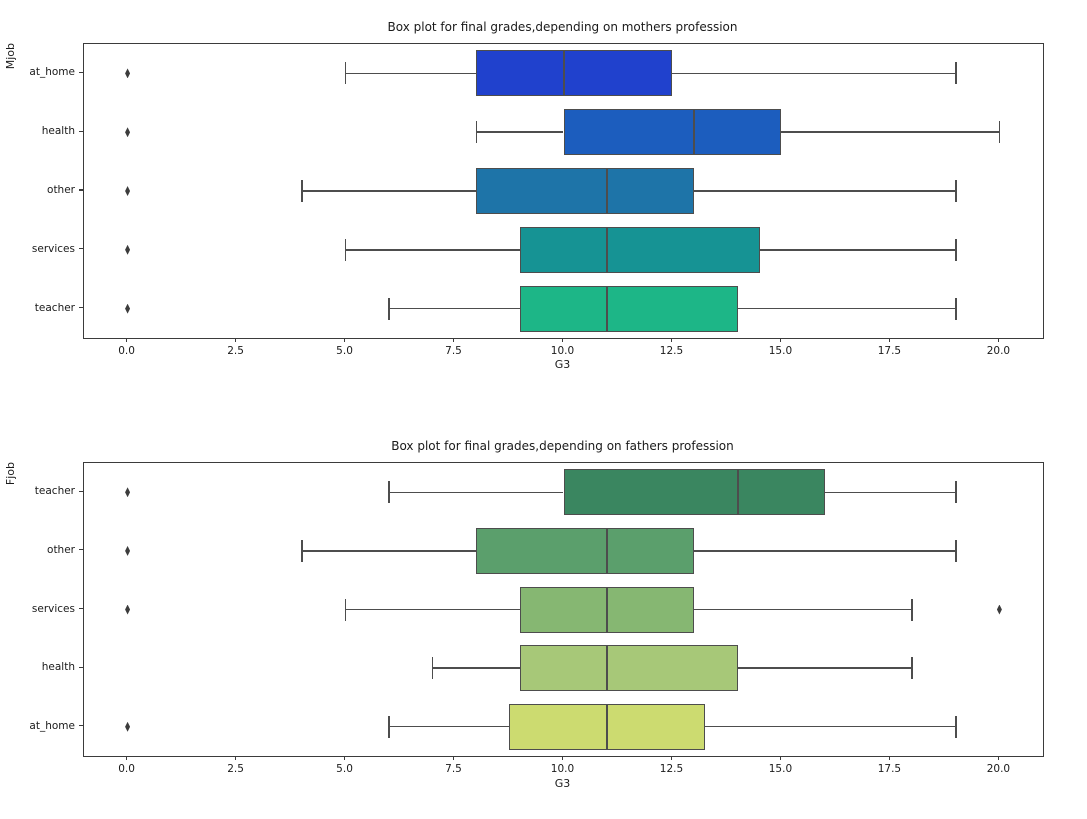 The image size is (1087, 819). Describe the element at coordinates (956, 726) in the screenshot. I see `whisker-cap-high-at_home` at that location.